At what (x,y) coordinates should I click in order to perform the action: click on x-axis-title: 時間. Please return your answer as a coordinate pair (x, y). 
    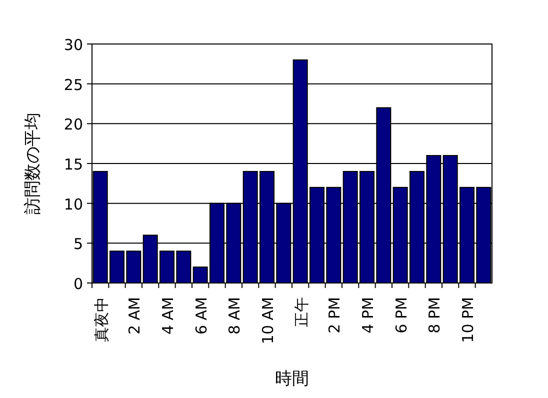
    Looking at the image, I should click on (292, 379).